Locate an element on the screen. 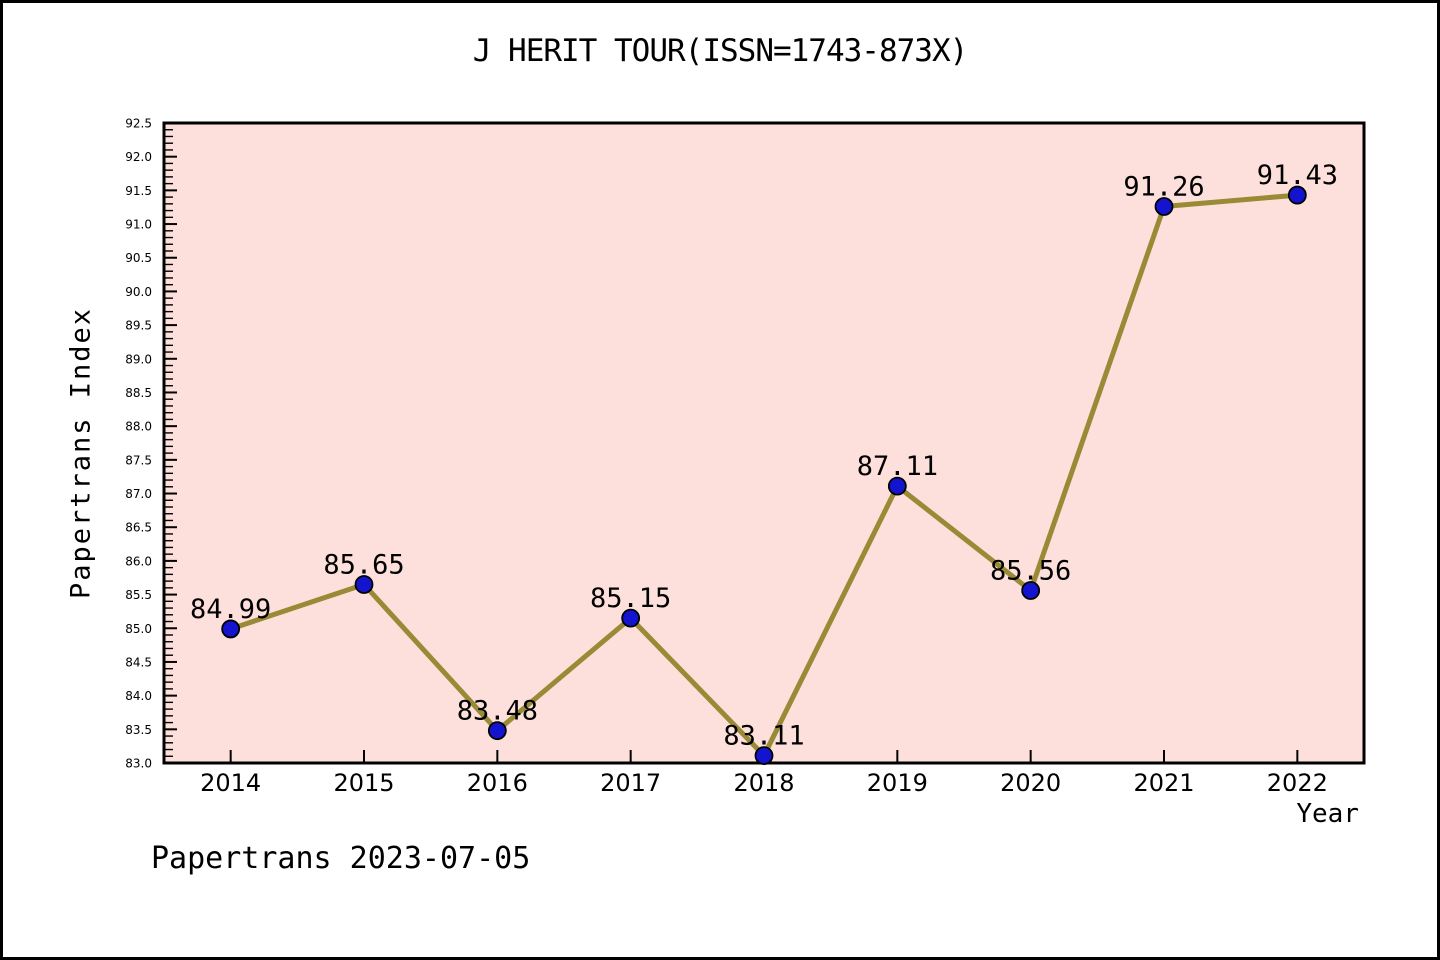  svg-text: 90.0 is located at coordinates (138, 292).